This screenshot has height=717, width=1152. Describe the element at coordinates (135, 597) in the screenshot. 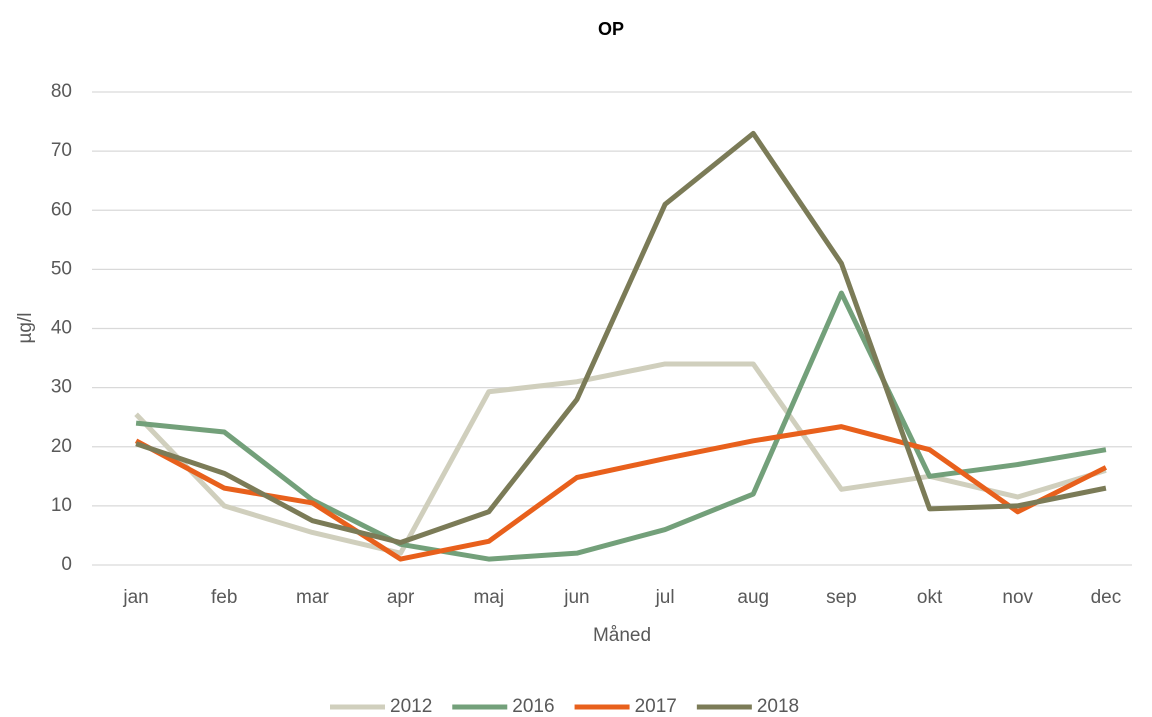

I see `x-tick-label: jan` at that location.